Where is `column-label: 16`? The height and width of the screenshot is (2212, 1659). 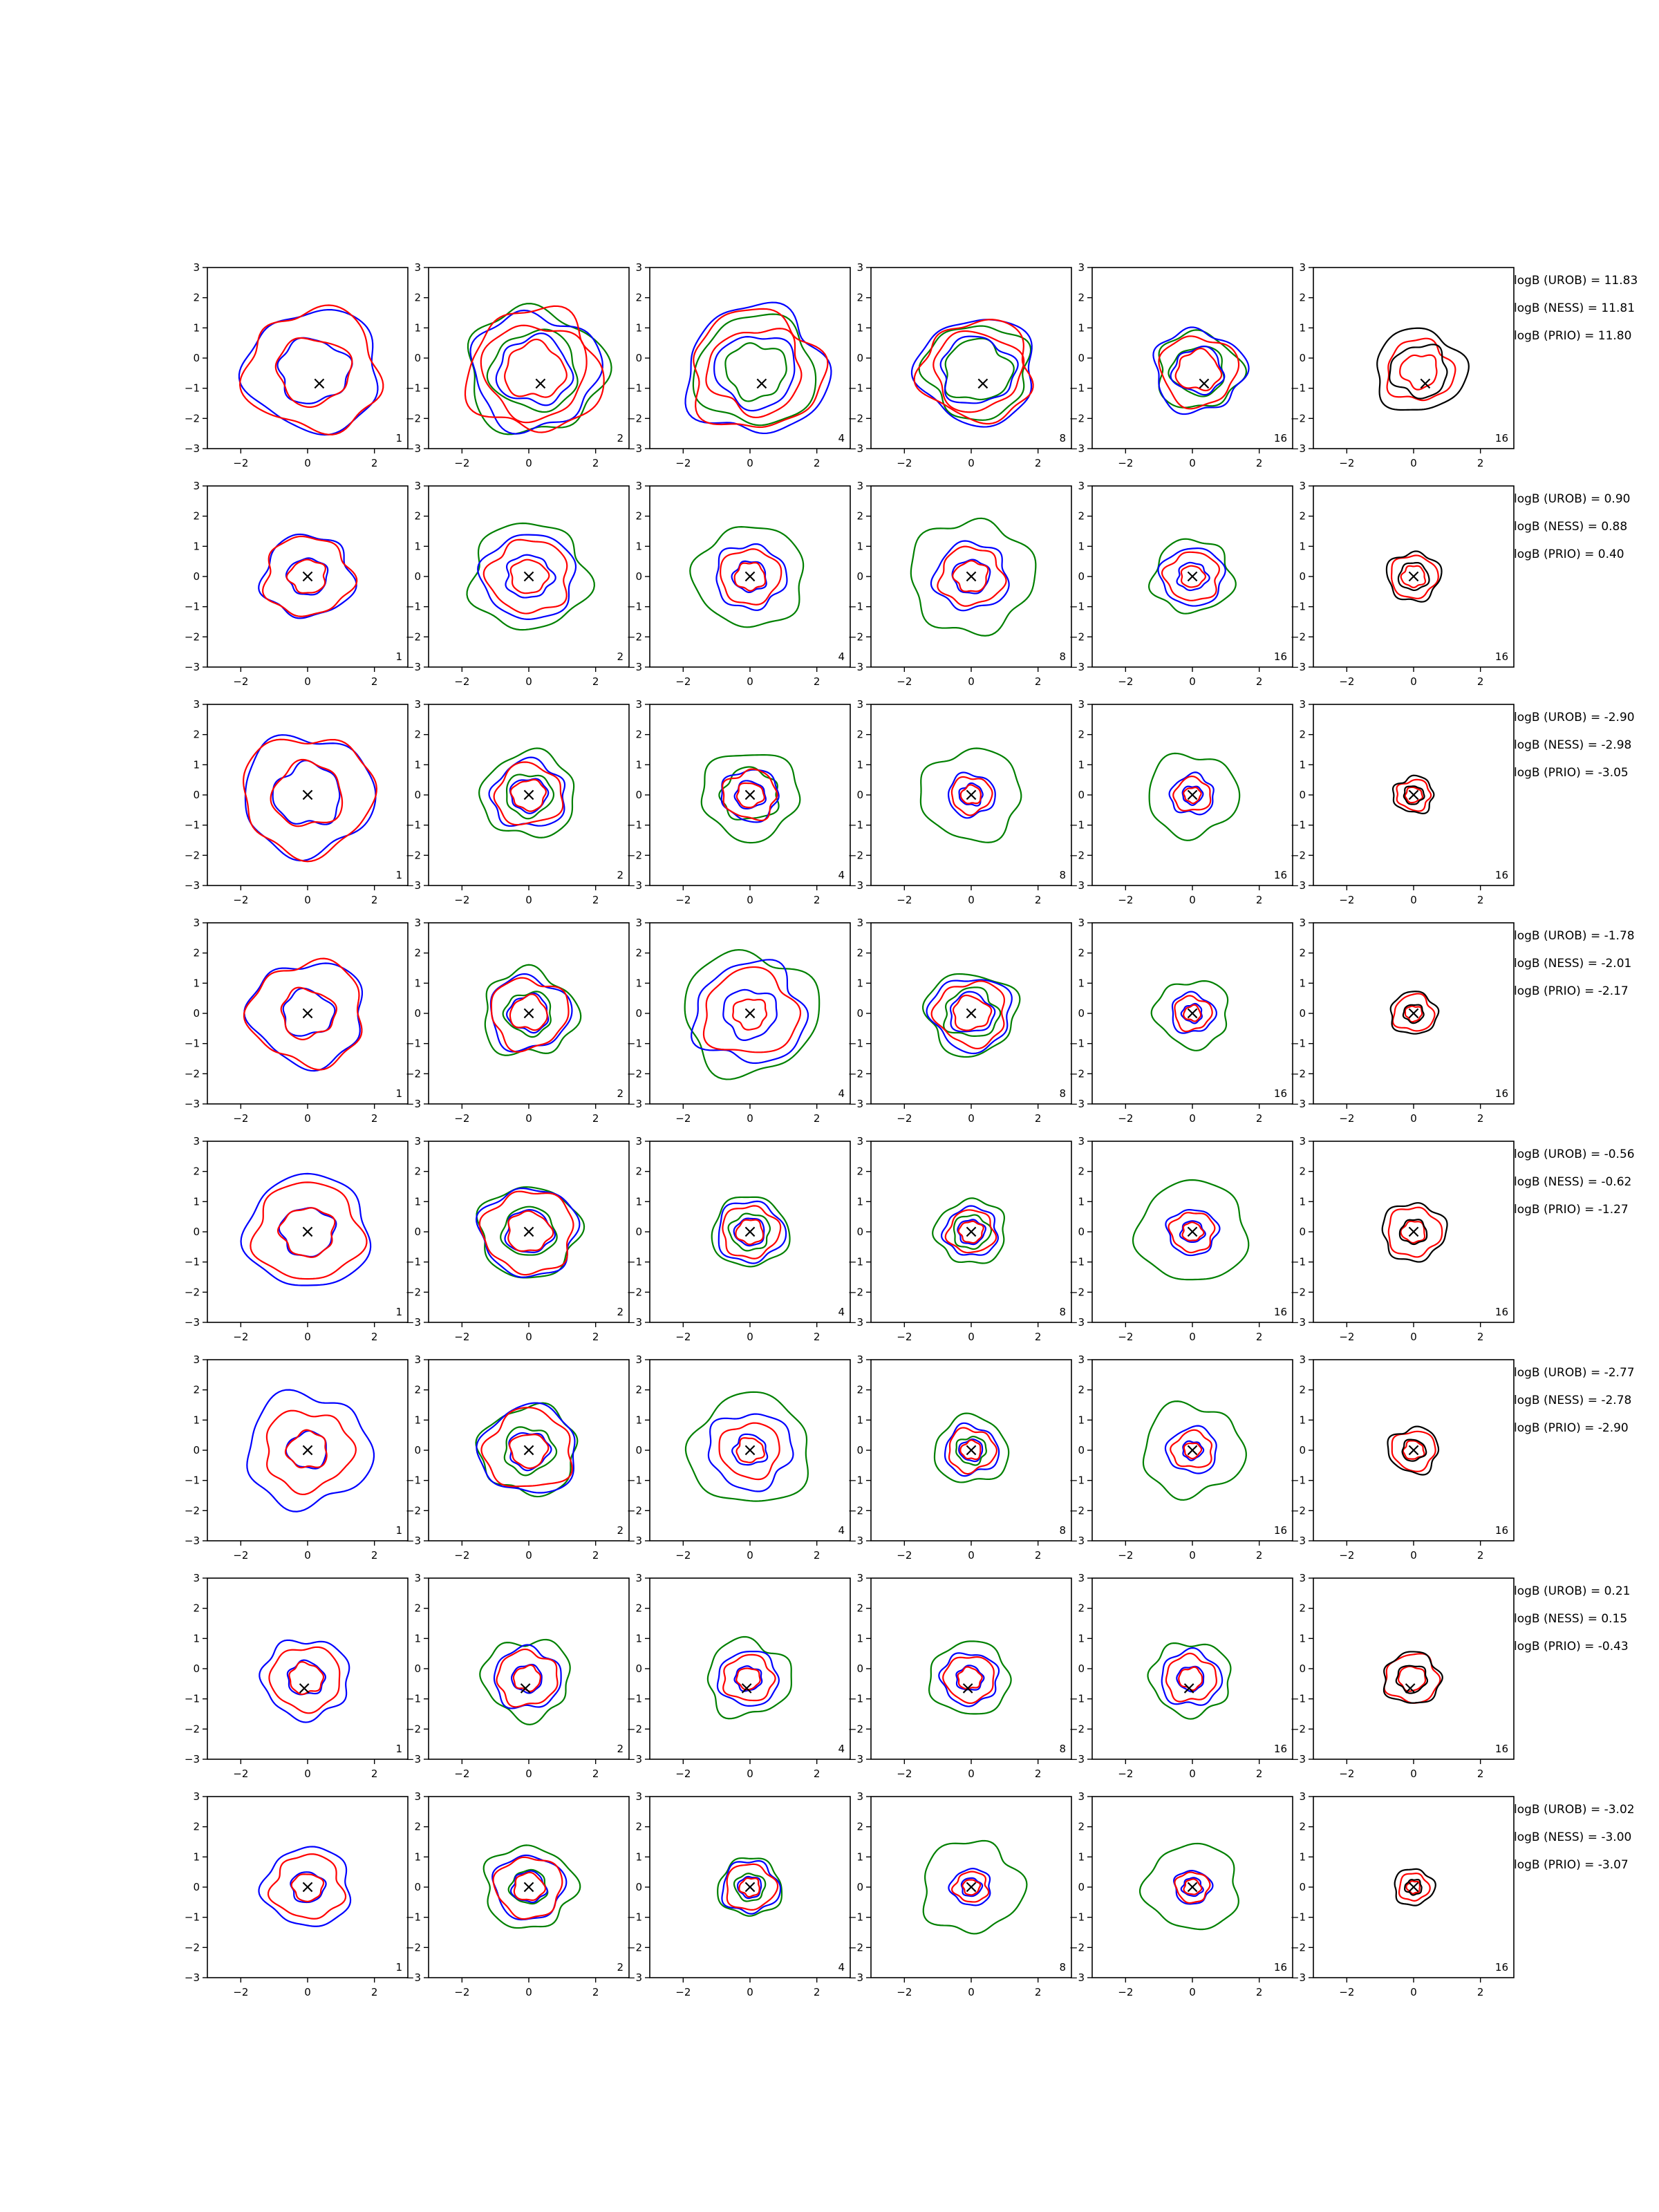
column-label: 16 is located at coordinates (1281, 1967).